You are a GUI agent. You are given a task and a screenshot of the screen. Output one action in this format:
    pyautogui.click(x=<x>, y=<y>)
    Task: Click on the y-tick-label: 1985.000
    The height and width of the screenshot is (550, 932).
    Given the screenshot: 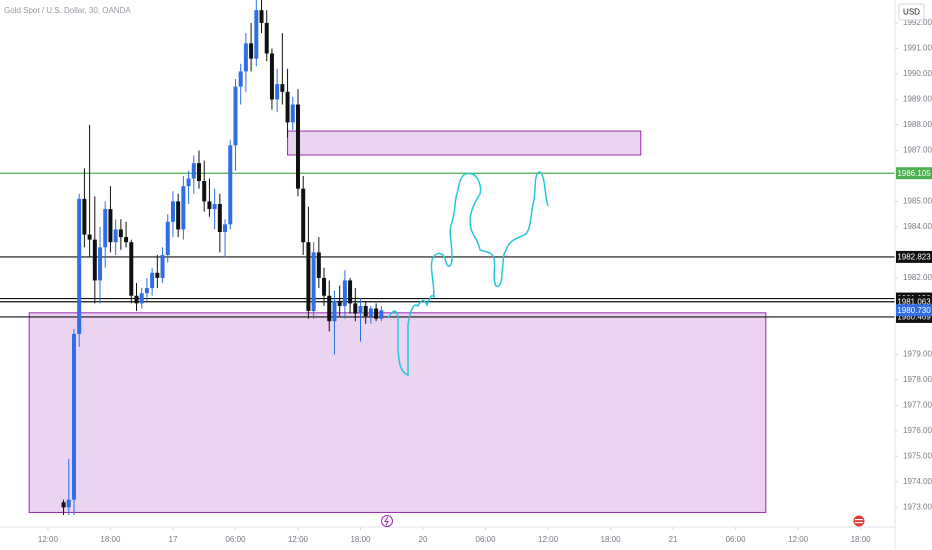 What is the action you would take?
    pyautogui.click(x=917, y=201)
    